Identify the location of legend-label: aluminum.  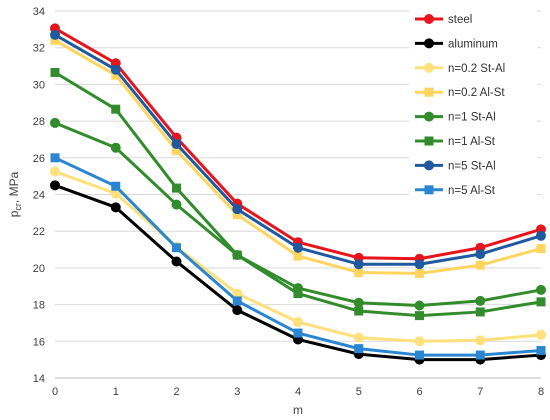
(473, 44).